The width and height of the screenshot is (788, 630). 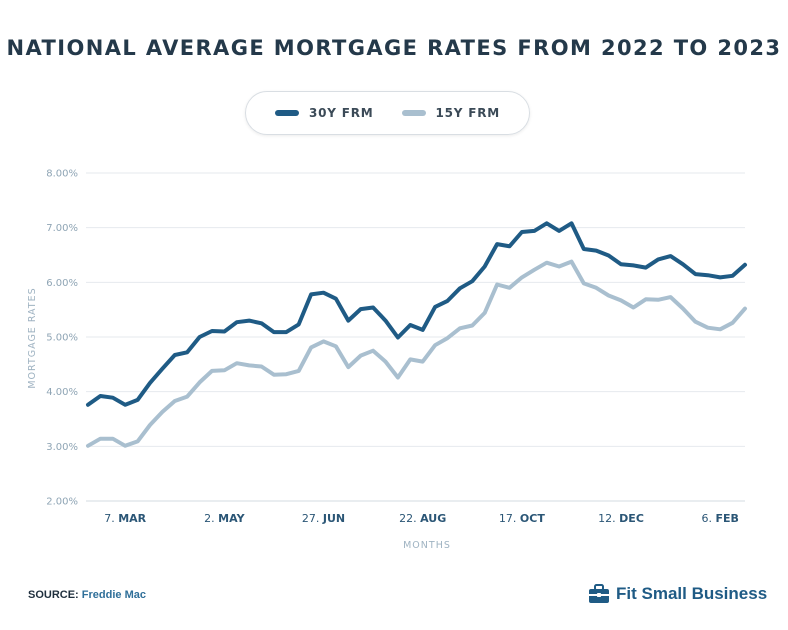 What do you see at coordinates (692, 593) in the screenshot?
I see `brand-name: Fit Small Business` at bounding box center [692, 593].